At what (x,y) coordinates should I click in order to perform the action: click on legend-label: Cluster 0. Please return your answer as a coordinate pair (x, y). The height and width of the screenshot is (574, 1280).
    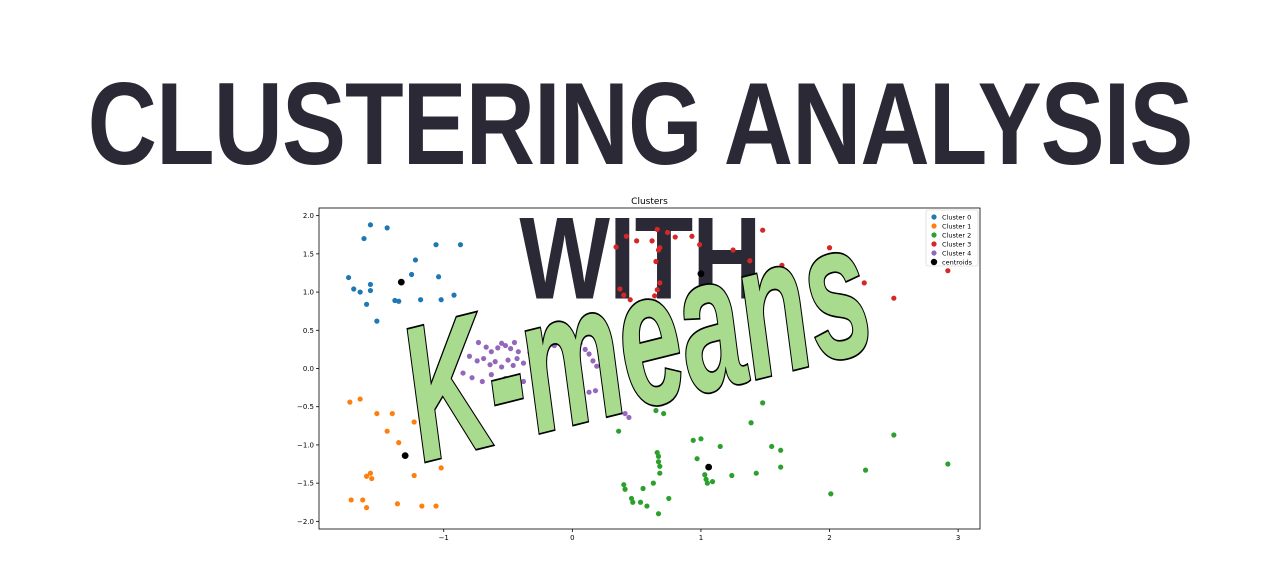
    Looking at the image, I should click on (956, 217).